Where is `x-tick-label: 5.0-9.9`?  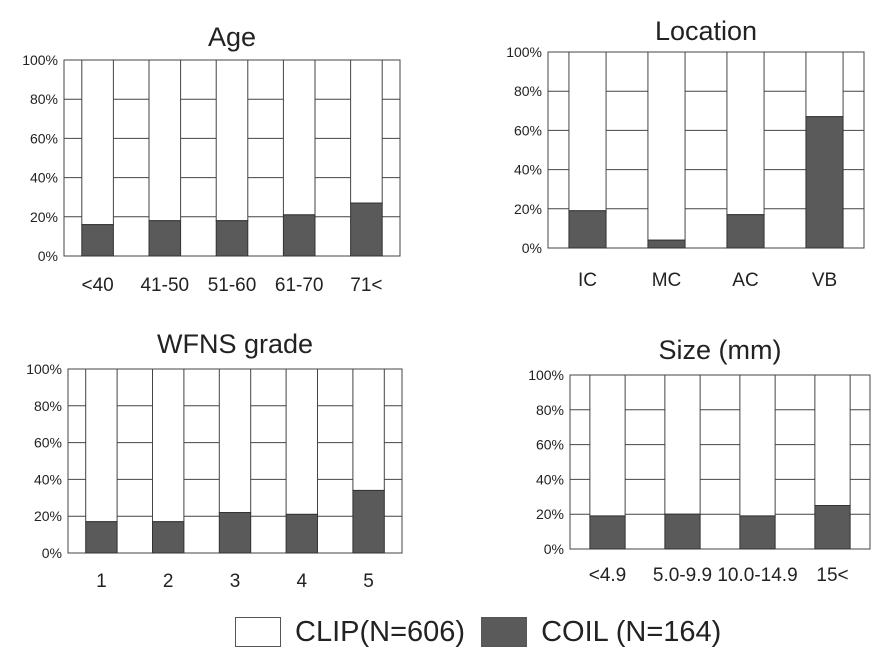
x-tick-label: 5.0-9.9 is located at coordinates (682, 575).